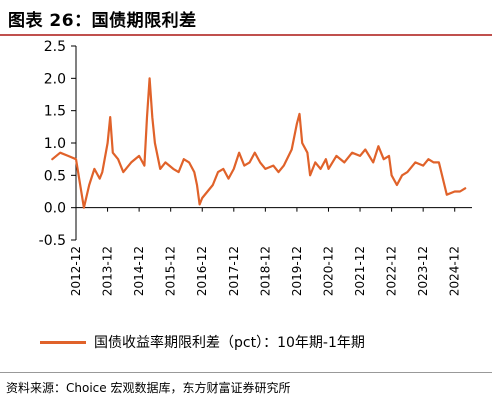 The image size is (492, 403). Describe the element at coordinates (55, 176) in the screenshot. I see `y-tick-label: 0.5` at that location.